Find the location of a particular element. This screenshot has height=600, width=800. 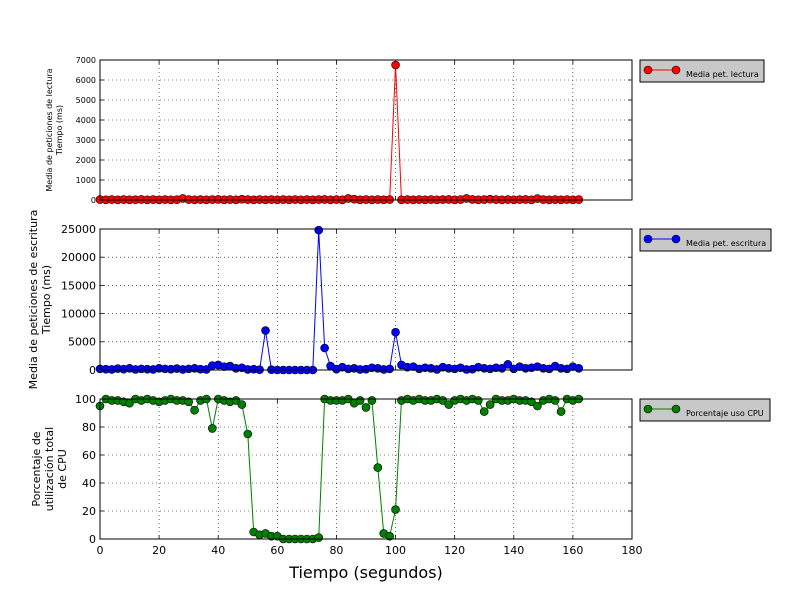

y-tick-label: 100 is located at coordinates (85, 399).